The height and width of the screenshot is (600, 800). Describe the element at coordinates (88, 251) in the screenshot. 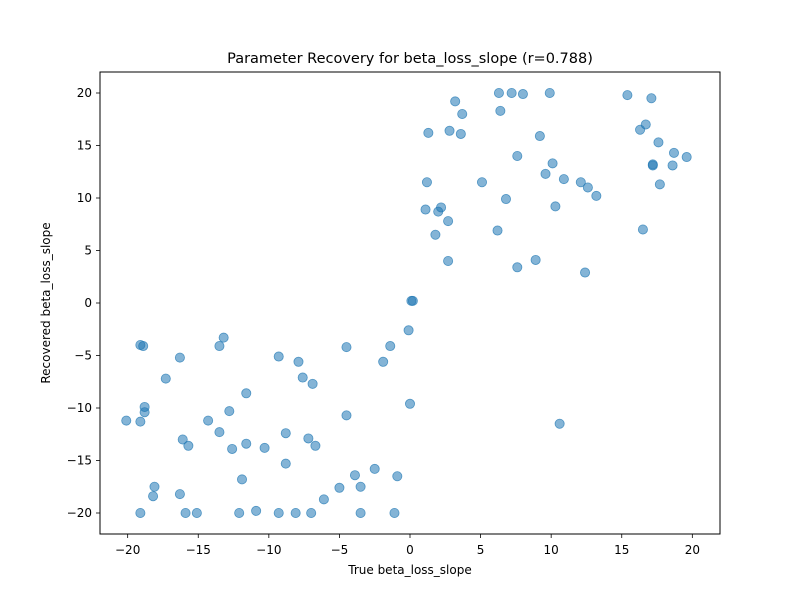

I see `y-tick-label: 5` at that location.